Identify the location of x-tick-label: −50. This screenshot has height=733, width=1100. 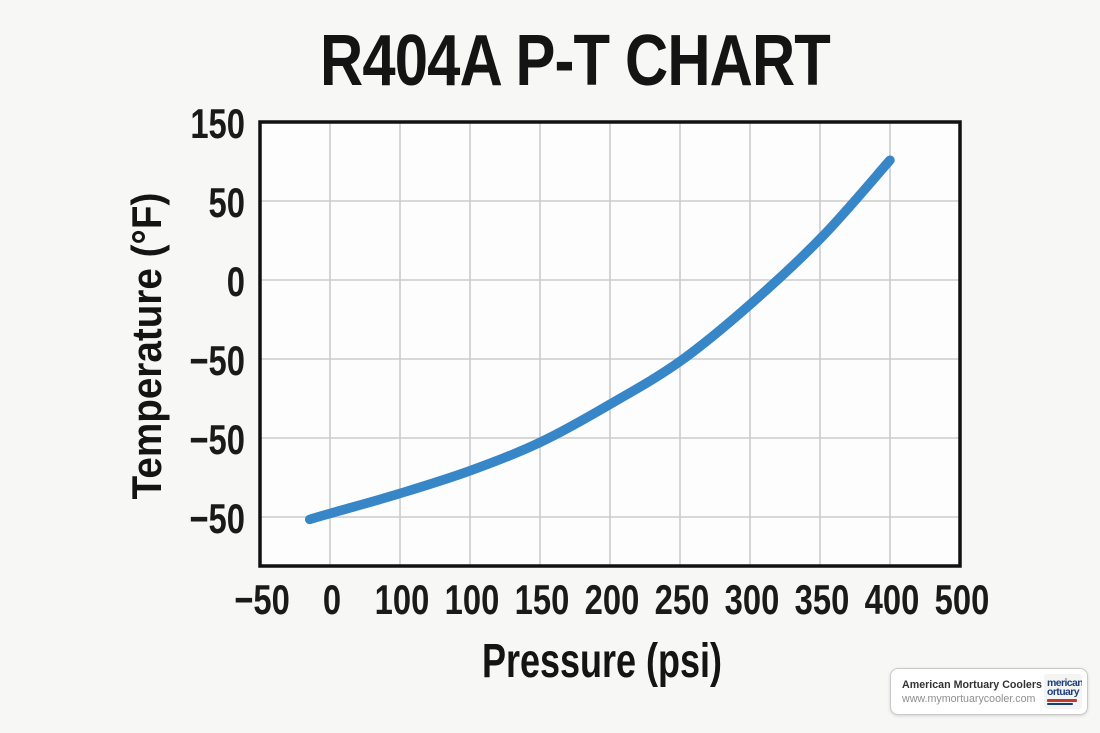
(262, 599).